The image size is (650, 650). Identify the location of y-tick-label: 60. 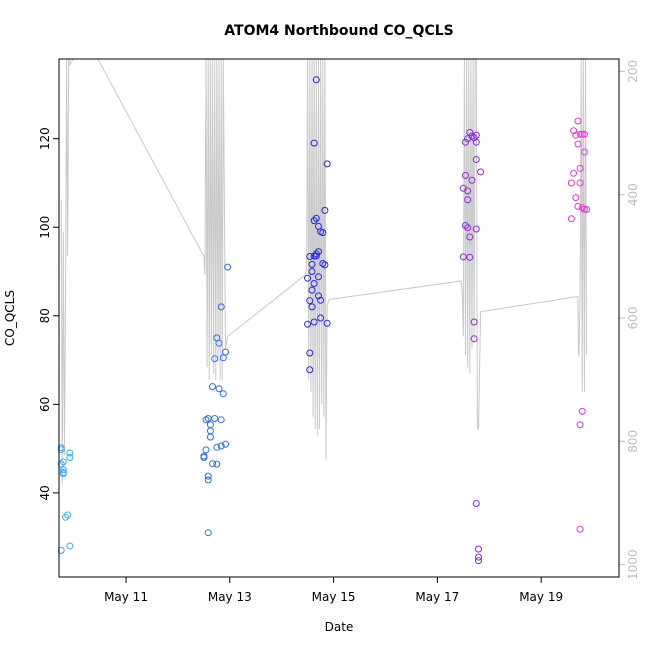
(45, 404).